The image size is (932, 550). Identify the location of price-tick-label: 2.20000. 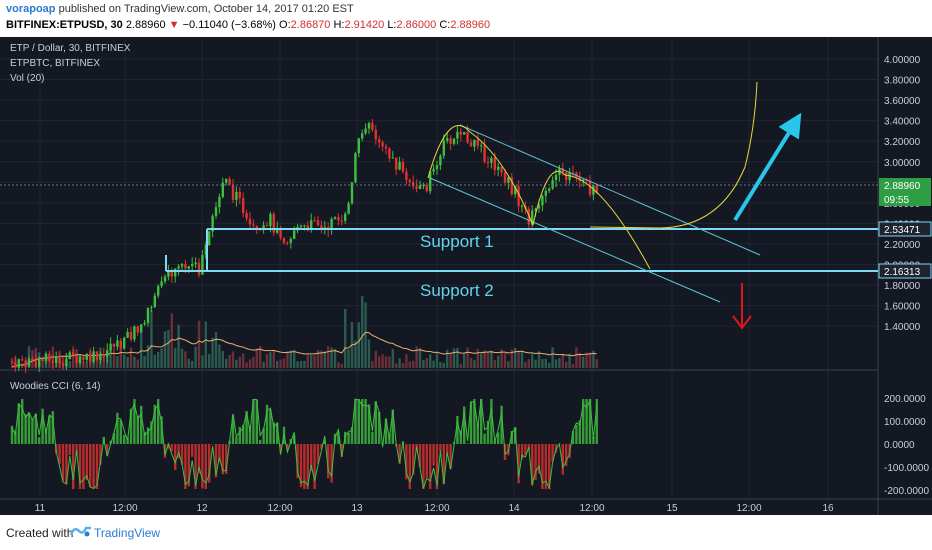
(902, 245).